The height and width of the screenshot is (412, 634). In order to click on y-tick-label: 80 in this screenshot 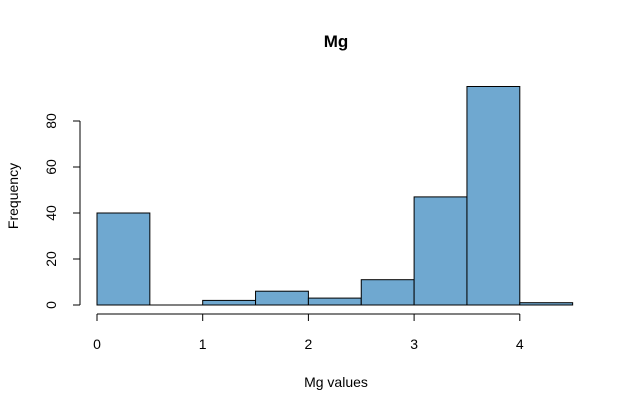, I will do `click(51, 121)`.